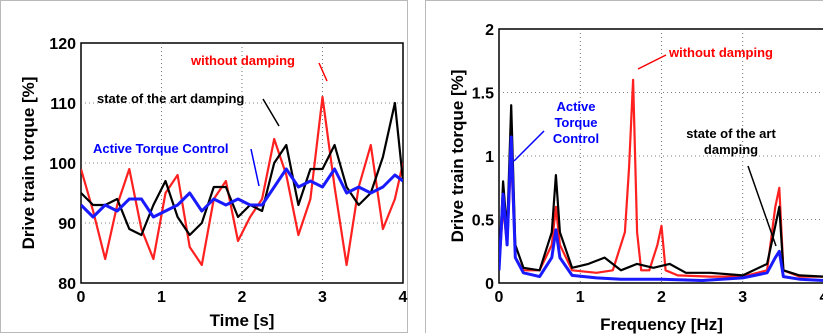 The width and height of the screenshot is (823, 334). Describe the element at coordinates (242, 320) in the screenshot. I see `x-axis-label: Time [s]` at that location.